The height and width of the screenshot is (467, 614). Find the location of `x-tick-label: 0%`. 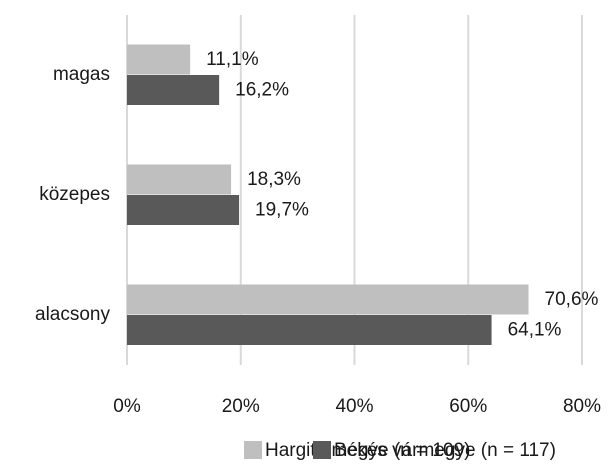

x-tick-label: 0% is located at coordinates (127, 406).